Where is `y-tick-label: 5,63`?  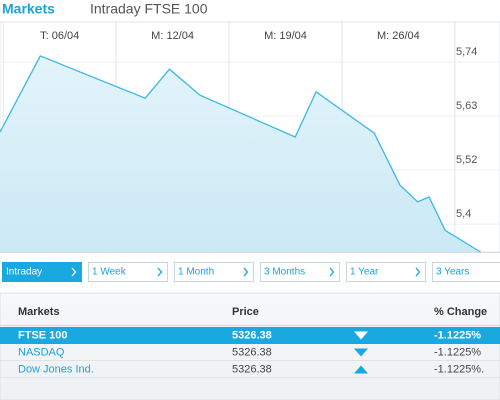 y-tick-label: 5,63 is located at coordinates (466, 106).